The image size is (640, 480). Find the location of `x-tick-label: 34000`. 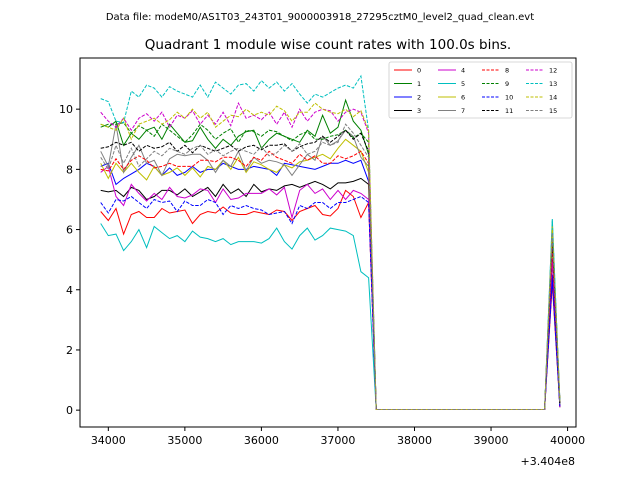

x-tick-label: 34000 is located at coordinates (108, 440).